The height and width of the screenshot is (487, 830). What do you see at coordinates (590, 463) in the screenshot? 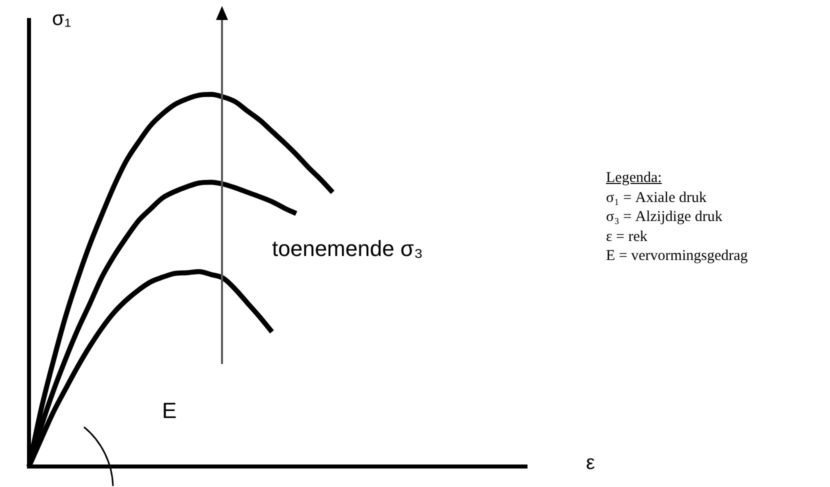
I see `x-axis-title: ε` at bounding box center [590, 463].